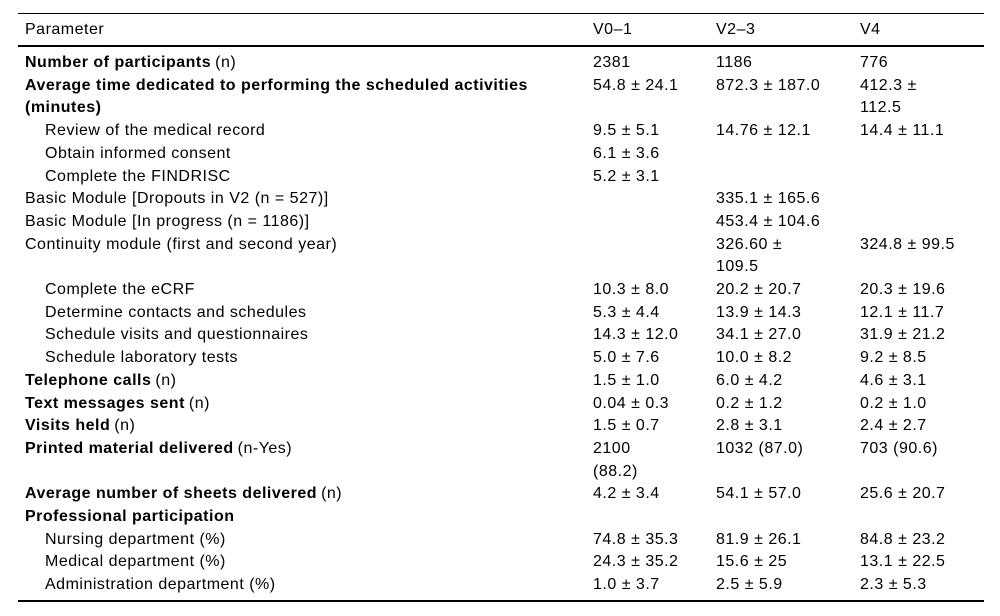 This screenshot has width=1000, height=616. Describe the element at coordinates (305, 154) in the screenshot. I see `row-label: Obtain informed consent` at that location.